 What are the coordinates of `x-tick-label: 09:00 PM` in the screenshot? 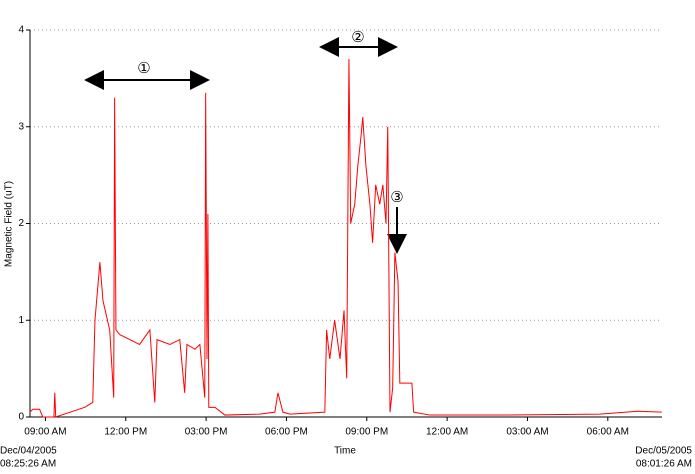 It's located at (366, 432).